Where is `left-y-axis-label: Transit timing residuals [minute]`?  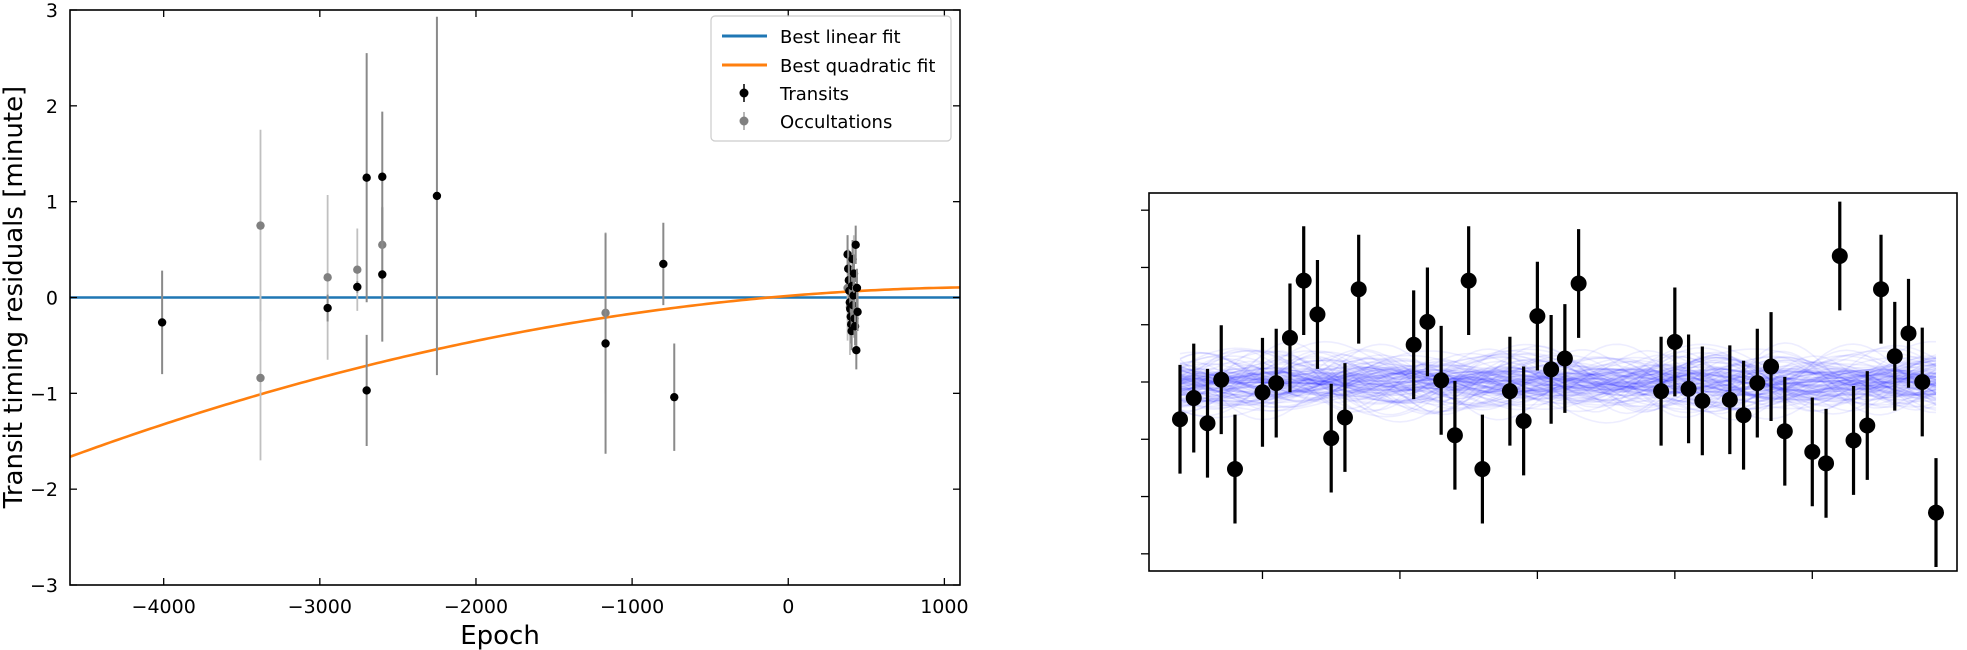 left-y-axis-label: Transit timing residuals [minute] is located at coordinates (14, 297).